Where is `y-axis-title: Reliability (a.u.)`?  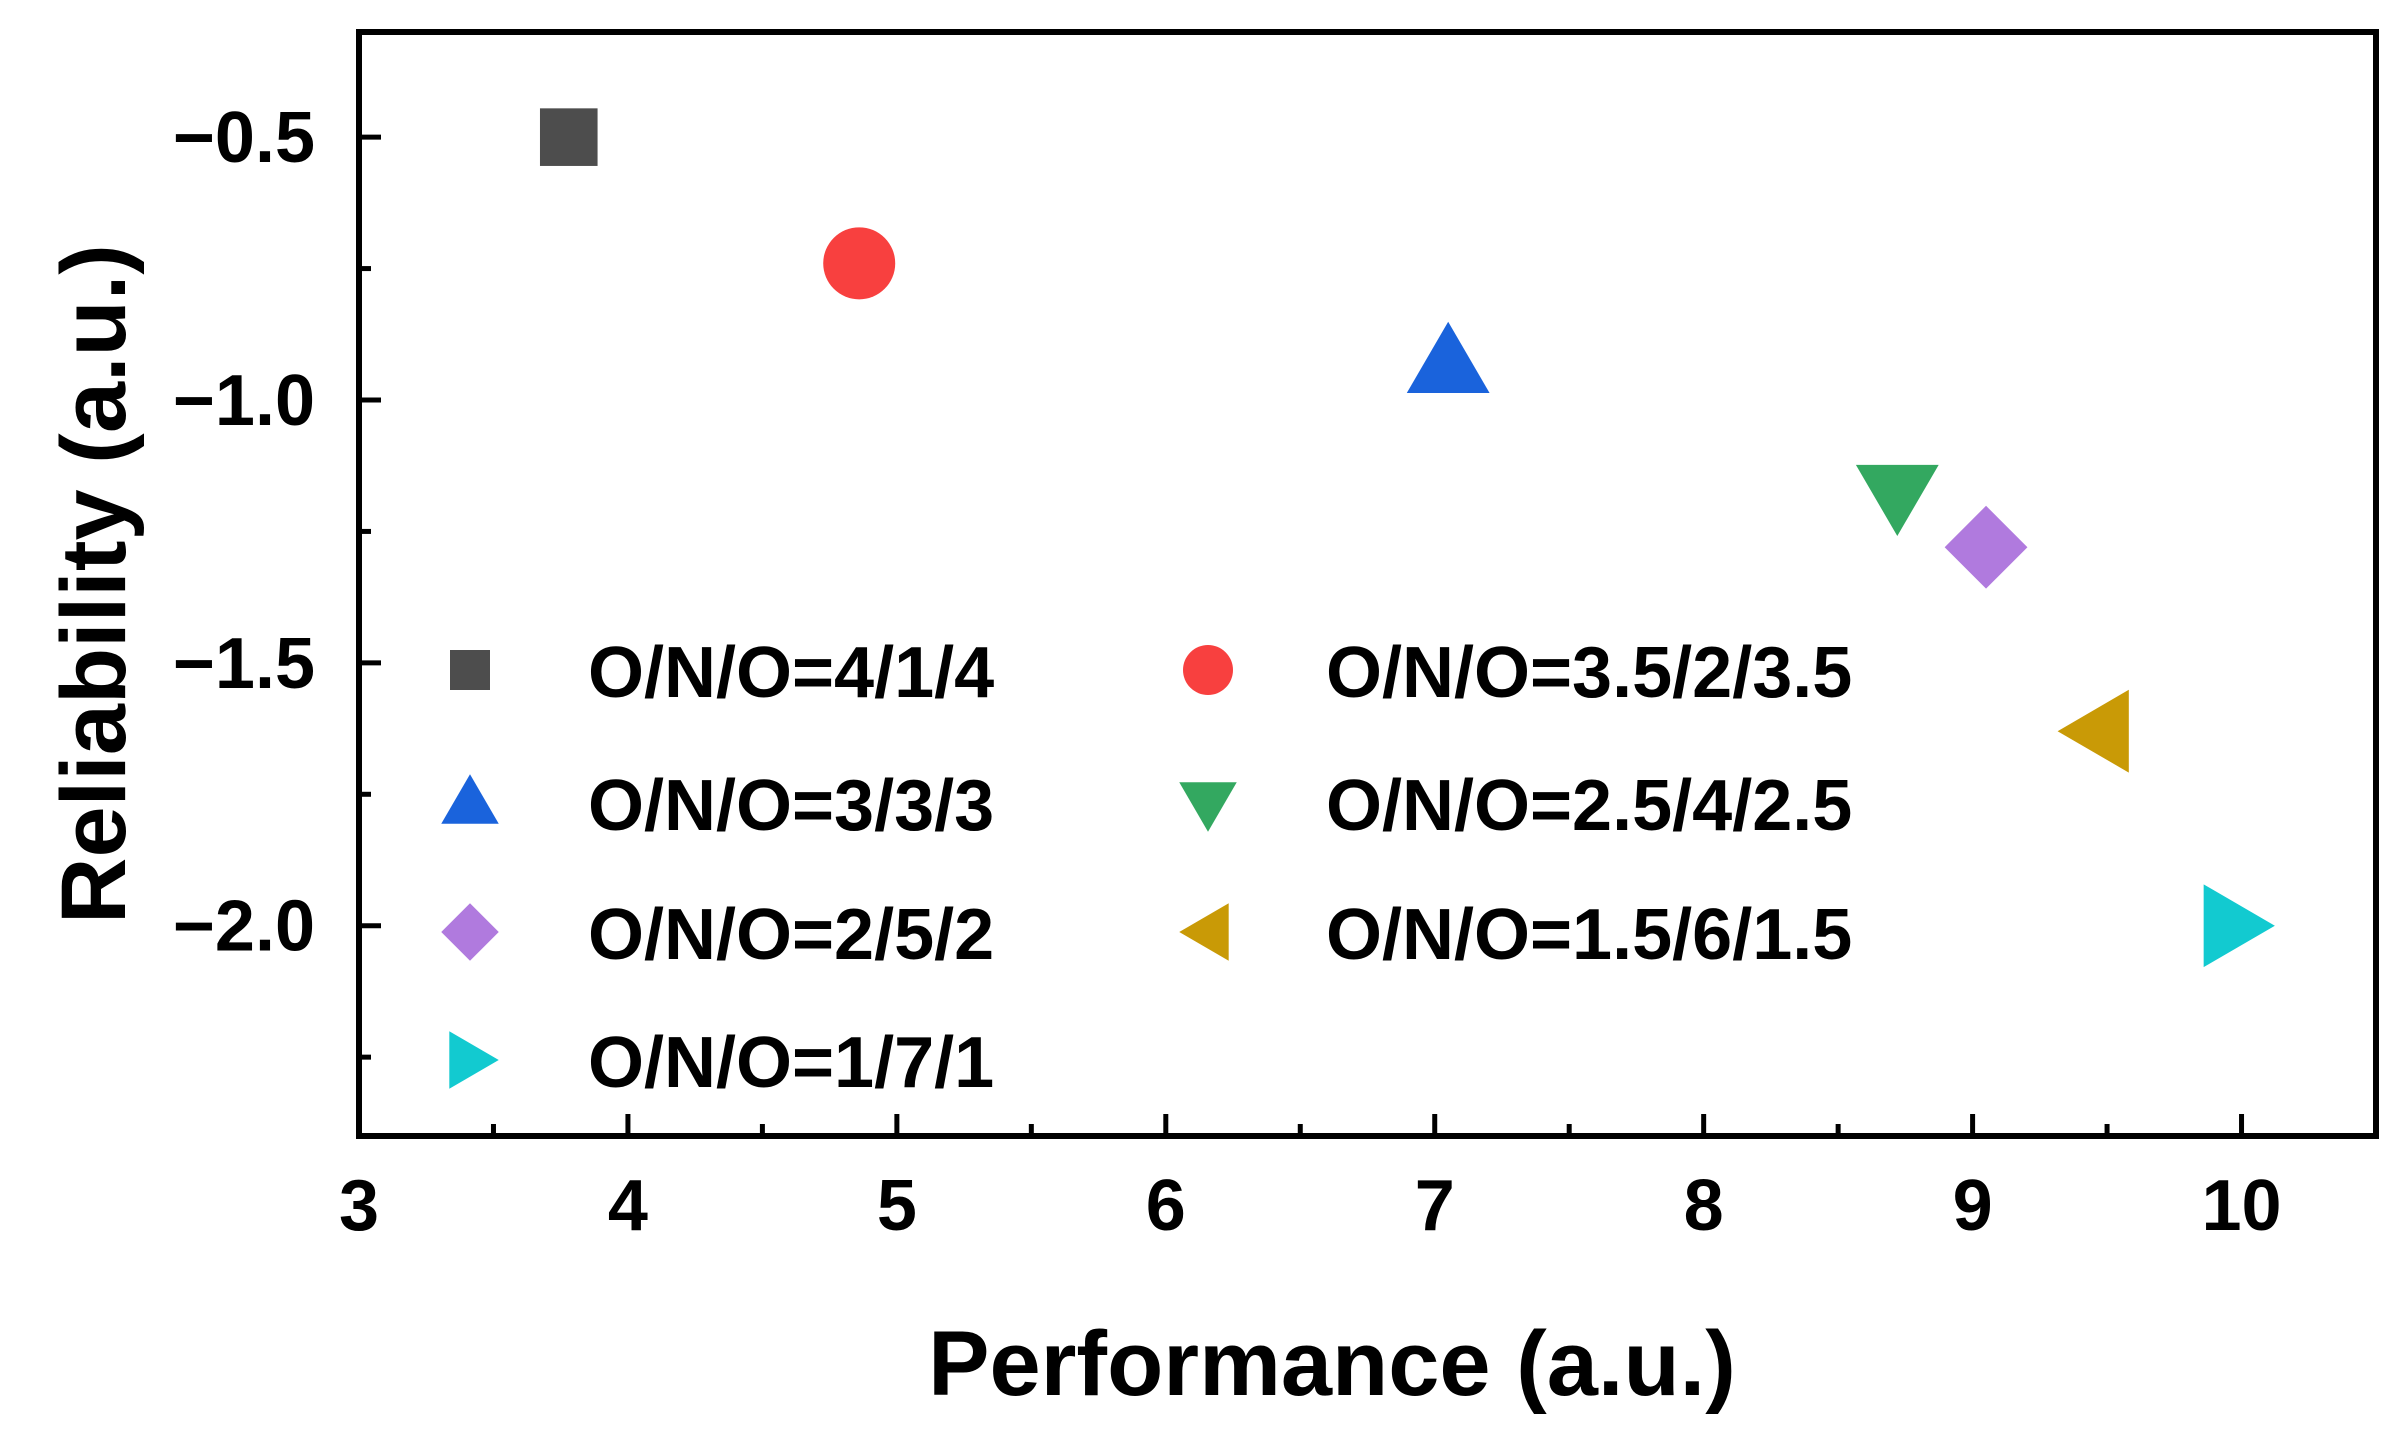 y-axis-title: Reliability (a.u.) is located at coordinates (94, 584).